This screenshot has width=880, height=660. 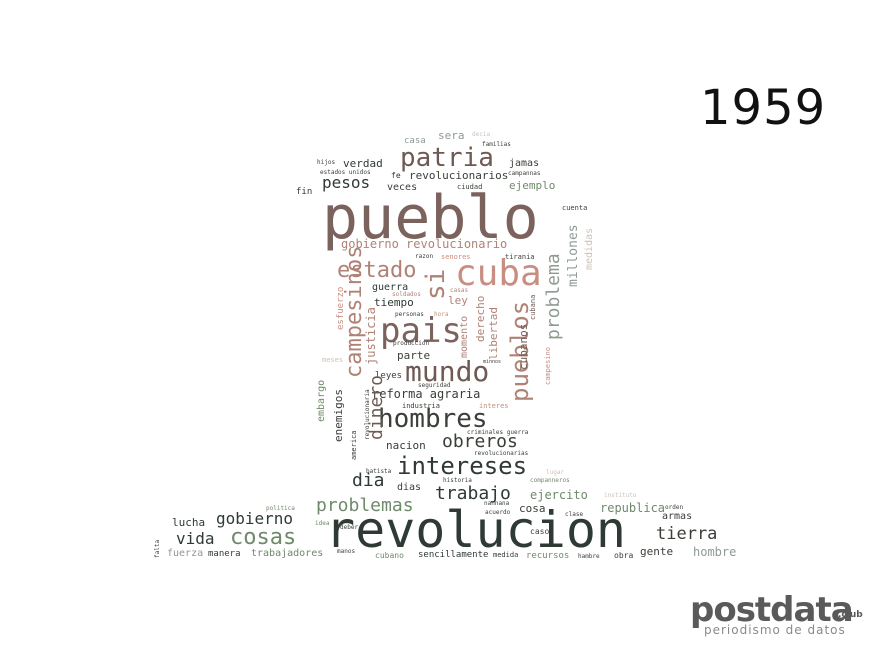 I want to click on cloud-word: ejemplo, so click(x=532, y=185).